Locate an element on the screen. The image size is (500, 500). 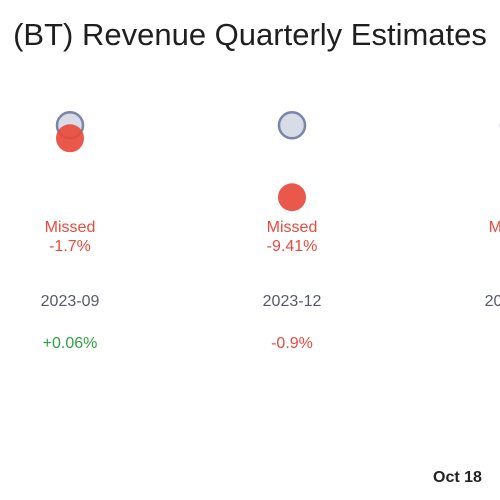
period-label: 2023-09 is located at coordinates (70, 301).